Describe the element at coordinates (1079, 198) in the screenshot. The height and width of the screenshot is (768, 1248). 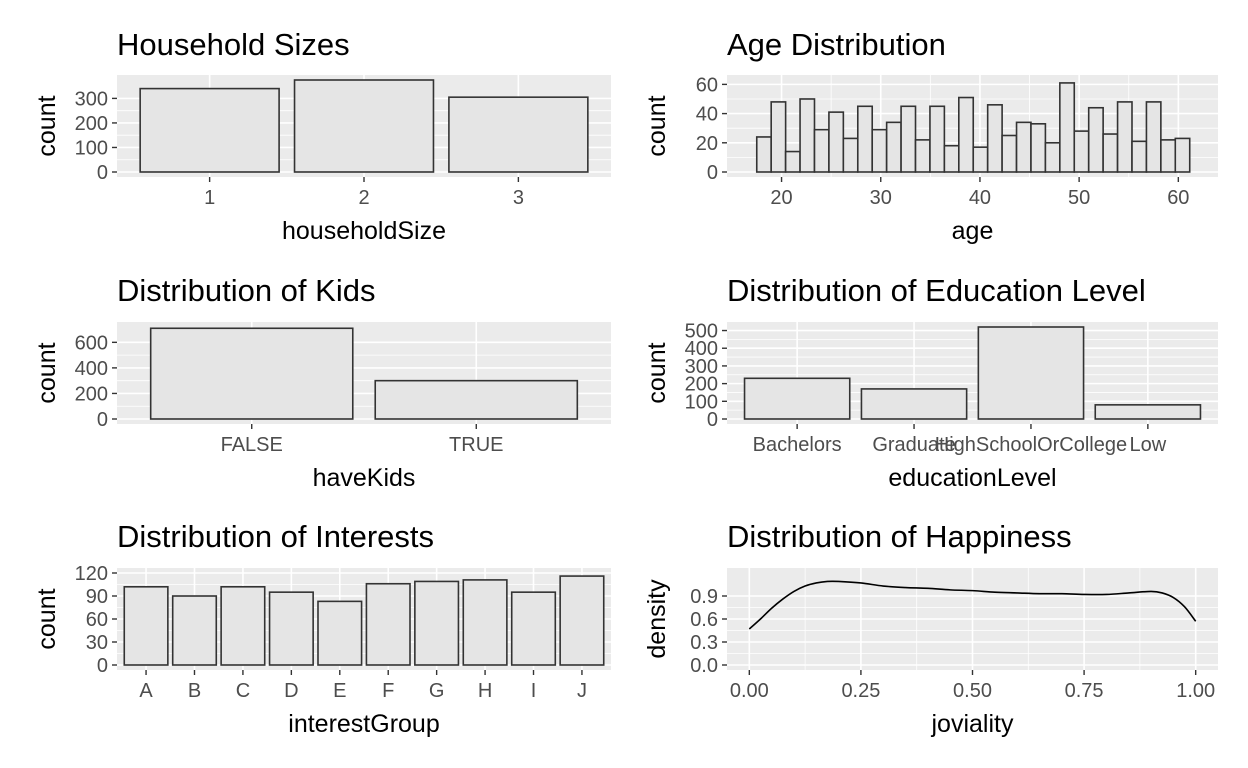
I see `x-tick-label: 50` at that location.